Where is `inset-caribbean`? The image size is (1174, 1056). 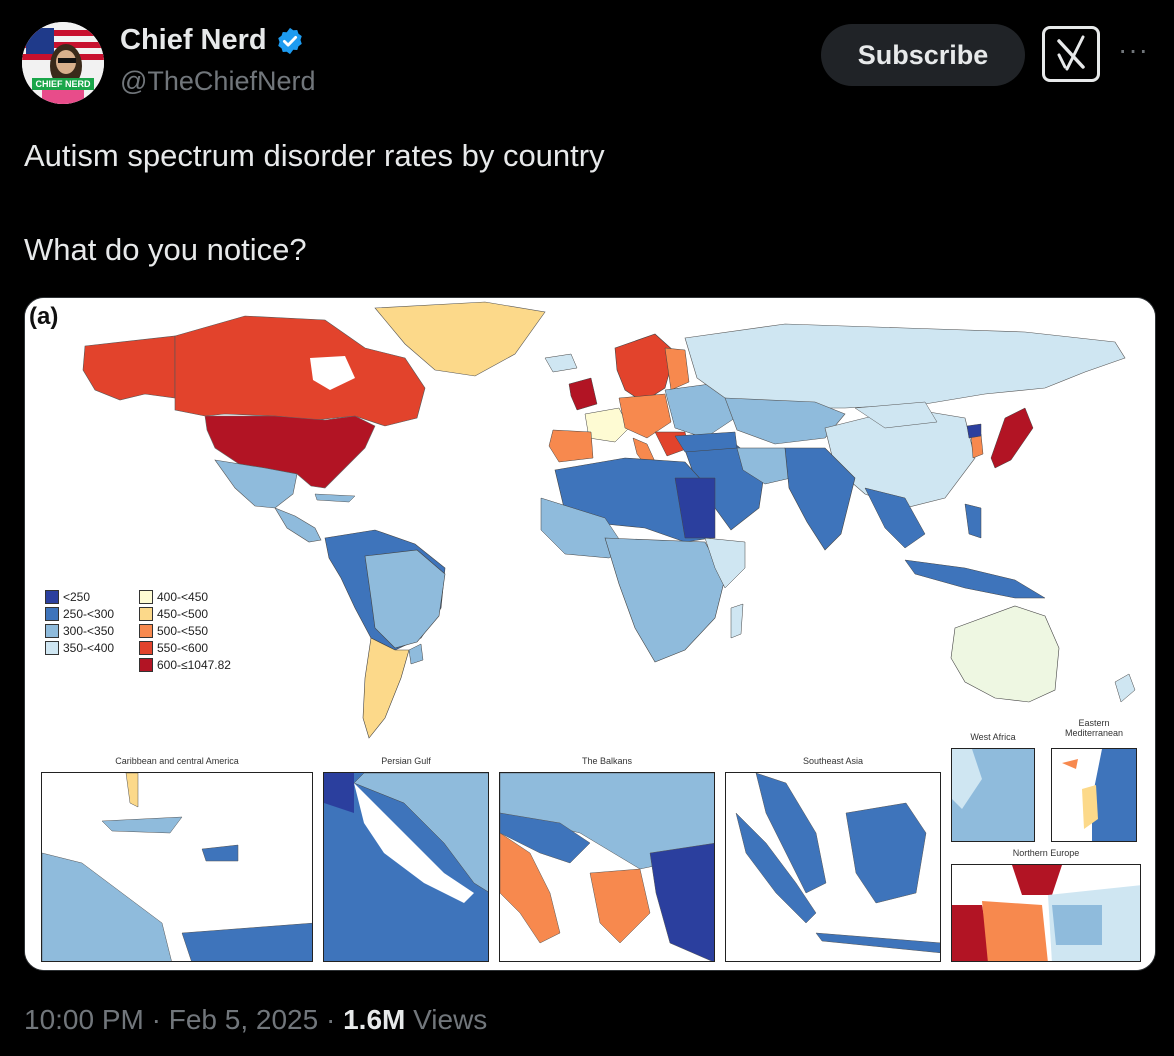
inset-caribbean is located at coordinates (177, 867).